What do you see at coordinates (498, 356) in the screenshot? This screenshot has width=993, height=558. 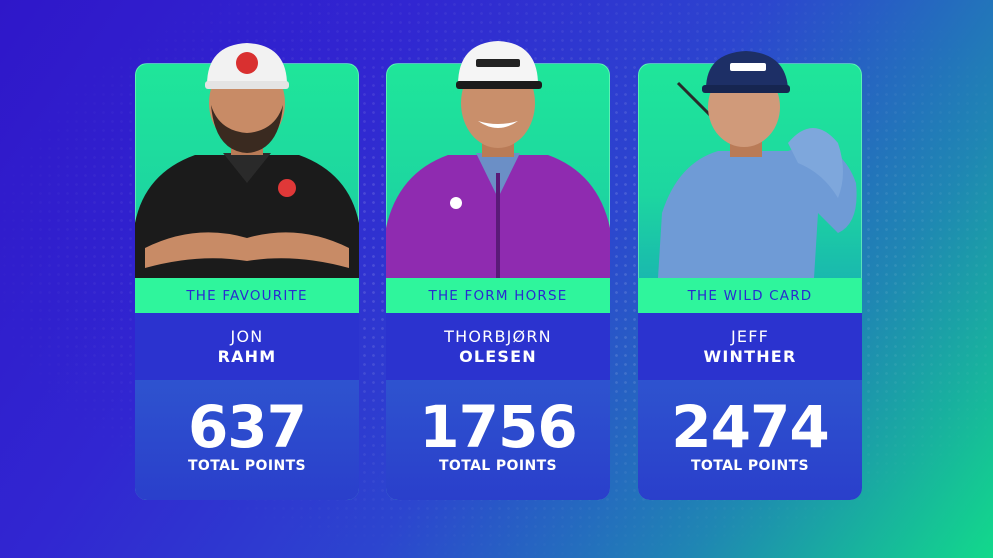 I see `last-name: OLESEN` at bounding box center [498, 356].